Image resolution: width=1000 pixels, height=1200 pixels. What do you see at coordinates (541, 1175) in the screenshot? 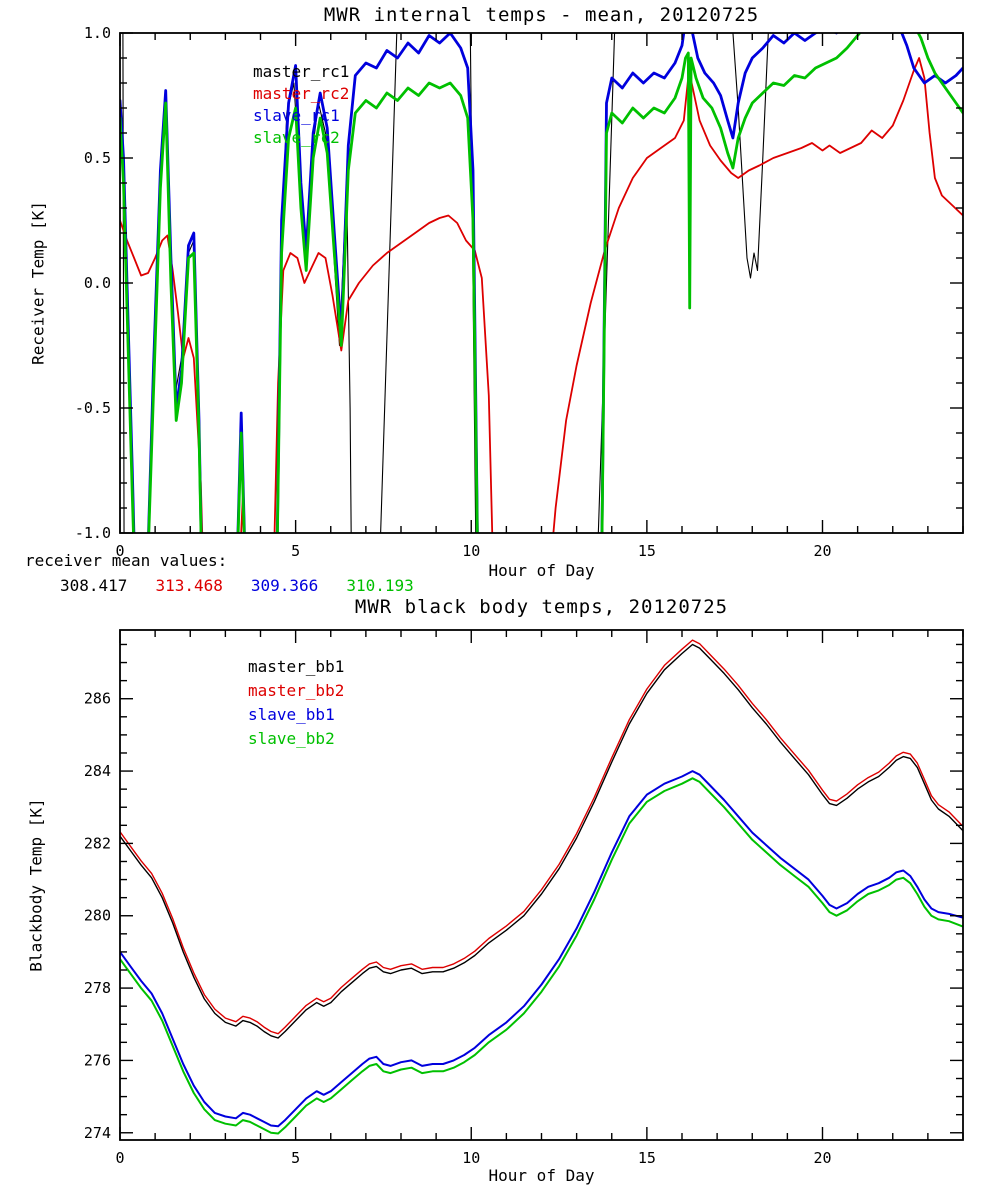
I see `bottom-chart-xlabel: Hour of Day` at bounding box center [541, 1175].